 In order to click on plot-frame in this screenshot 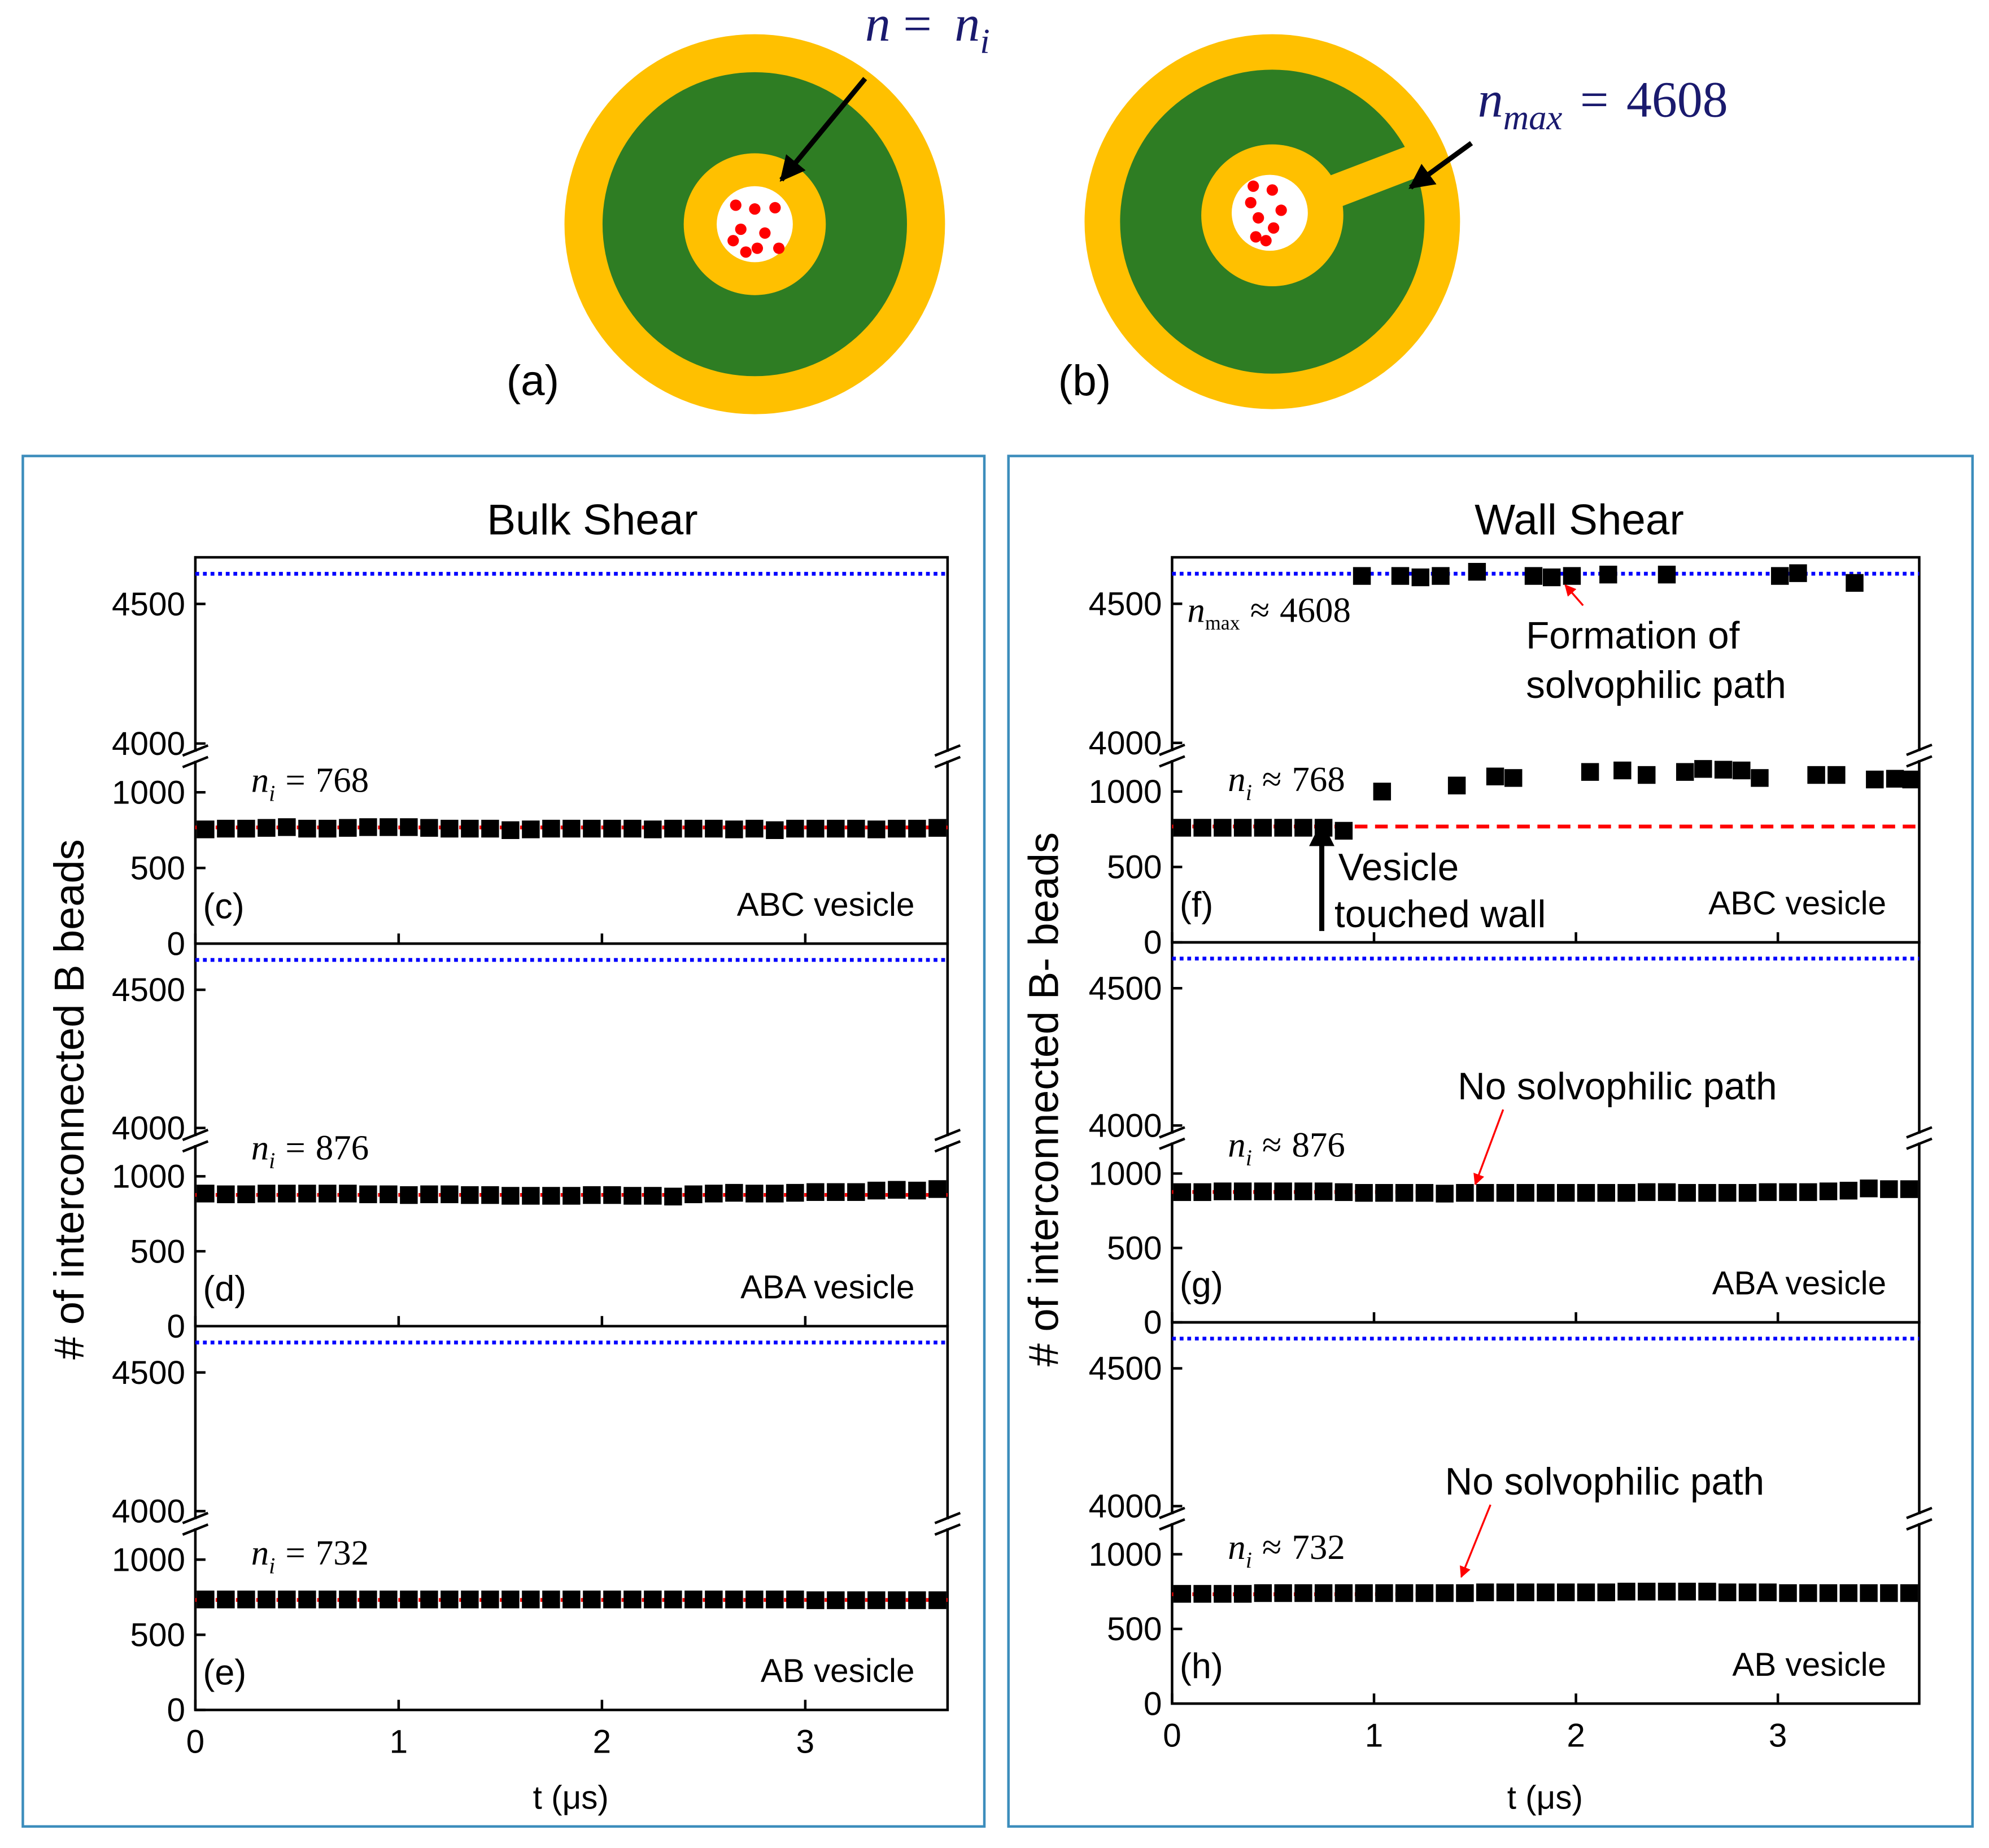, I will do `click(571, 750)`.